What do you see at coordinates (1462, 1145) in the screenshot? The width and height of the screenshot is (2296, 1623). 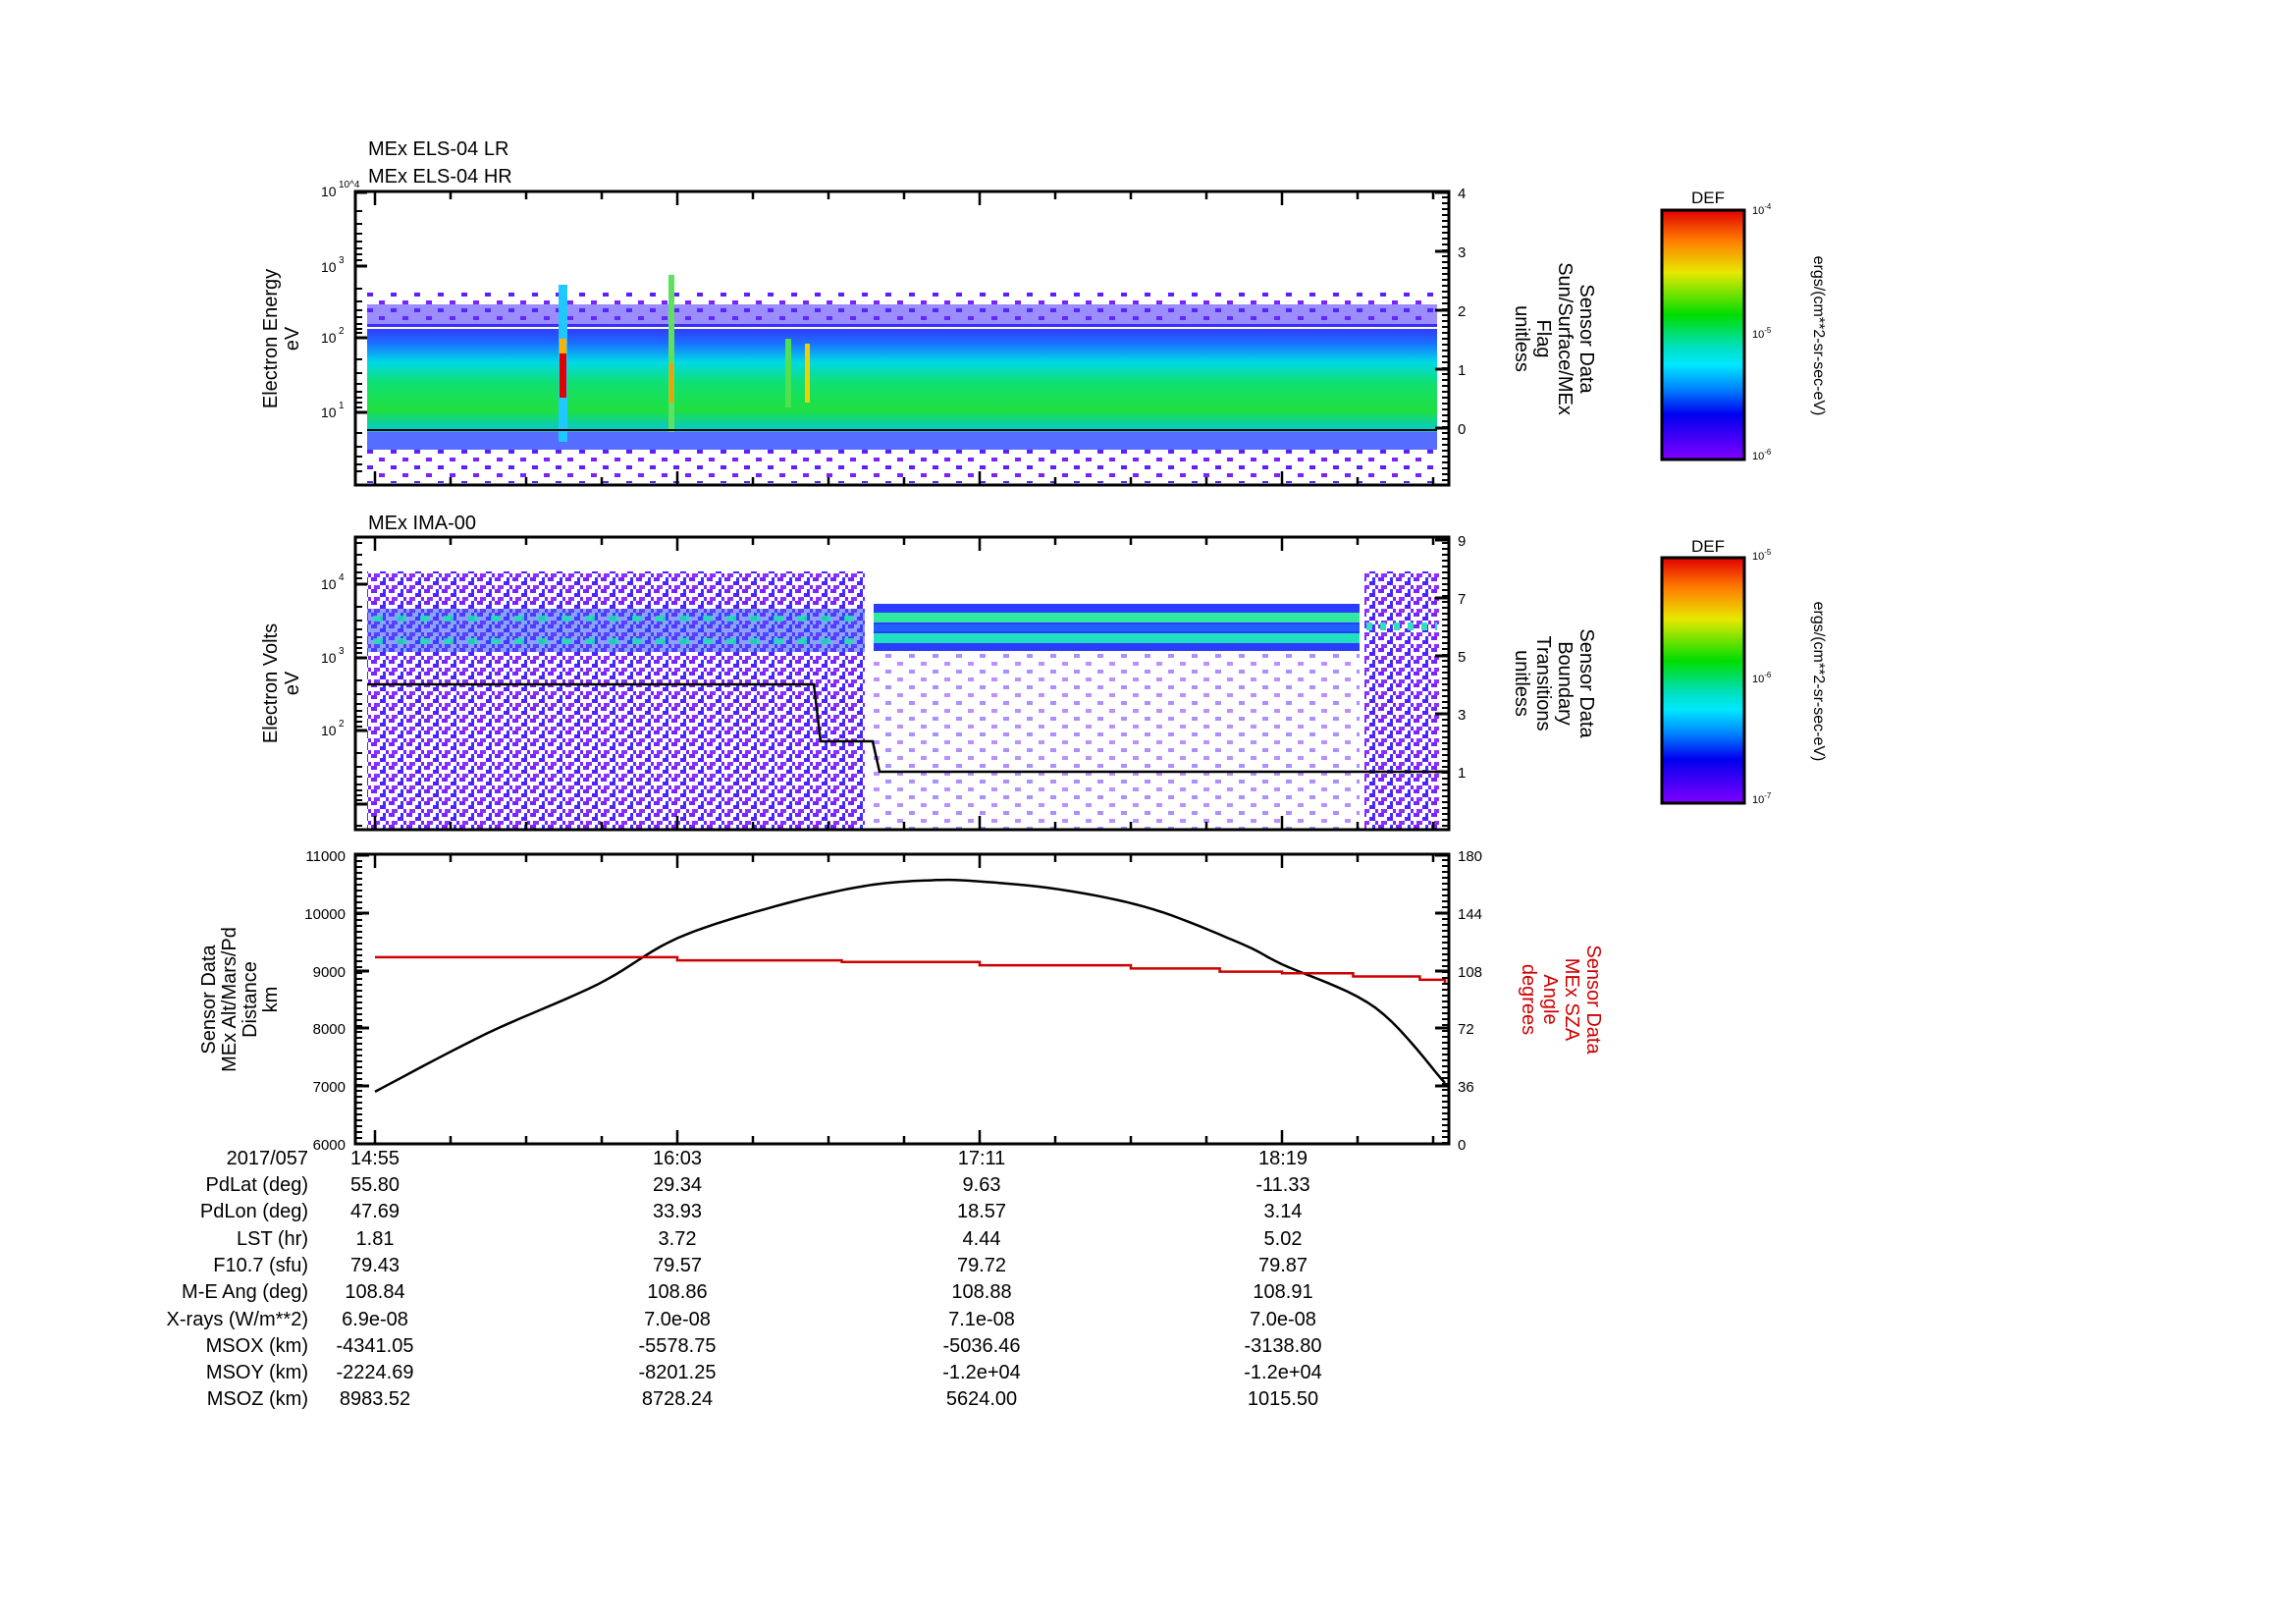 I see `svg-text: 0` at bounding box center [1462, 1145].